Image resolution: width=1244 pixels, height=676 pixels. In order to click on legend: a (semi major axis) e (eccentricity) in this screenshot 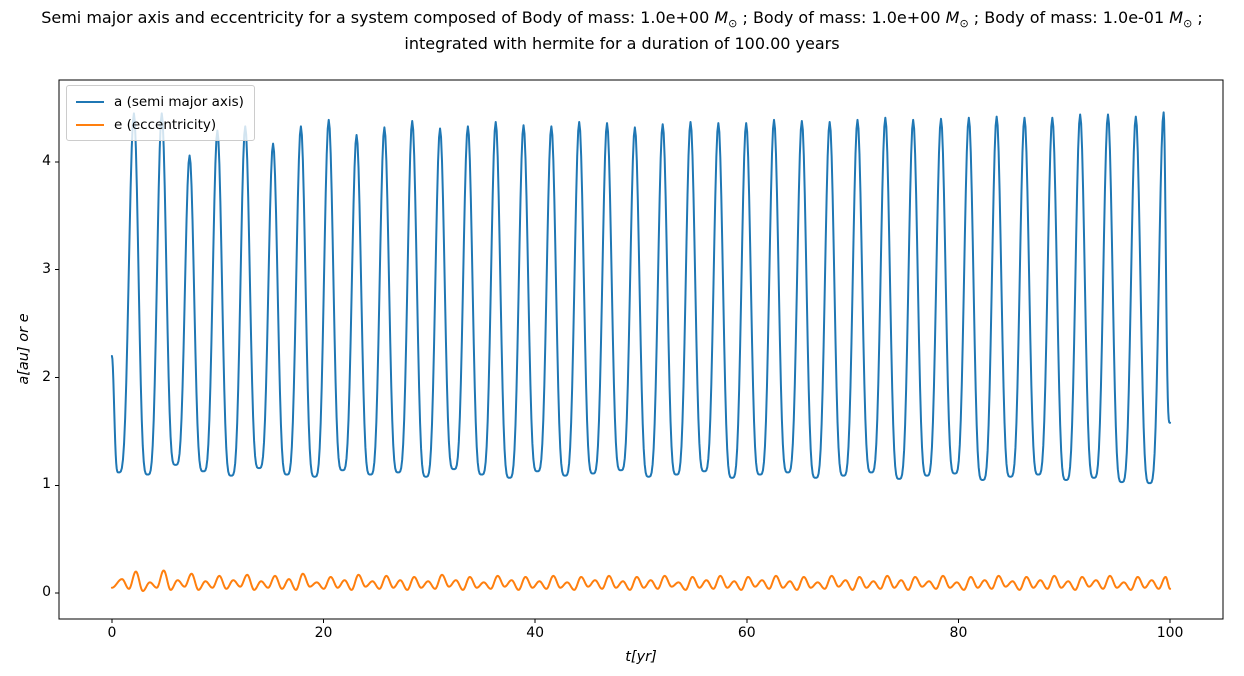, I will do `click(160, 113)`.